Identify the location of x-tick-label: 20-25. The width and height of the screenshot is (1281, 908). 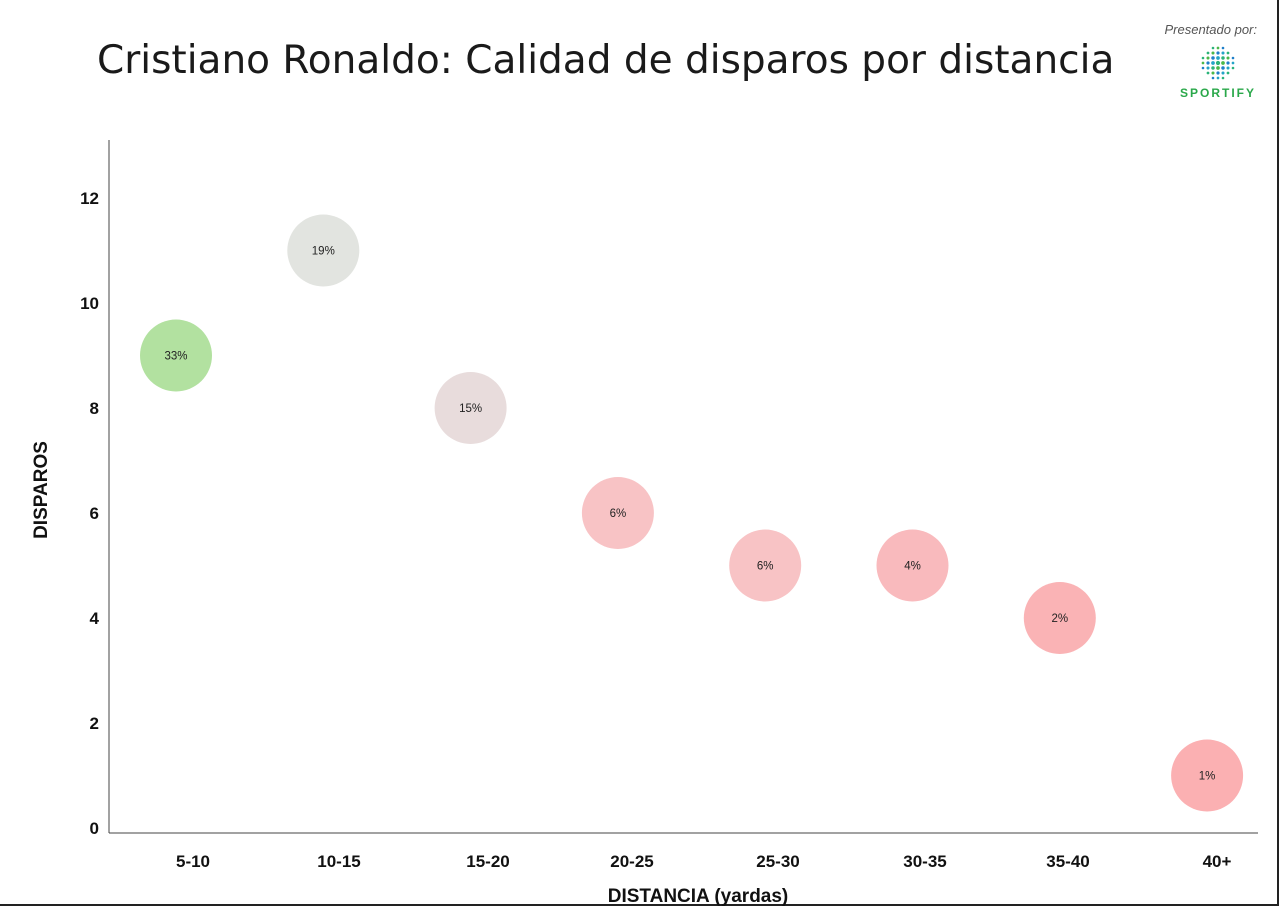
(631, 861).